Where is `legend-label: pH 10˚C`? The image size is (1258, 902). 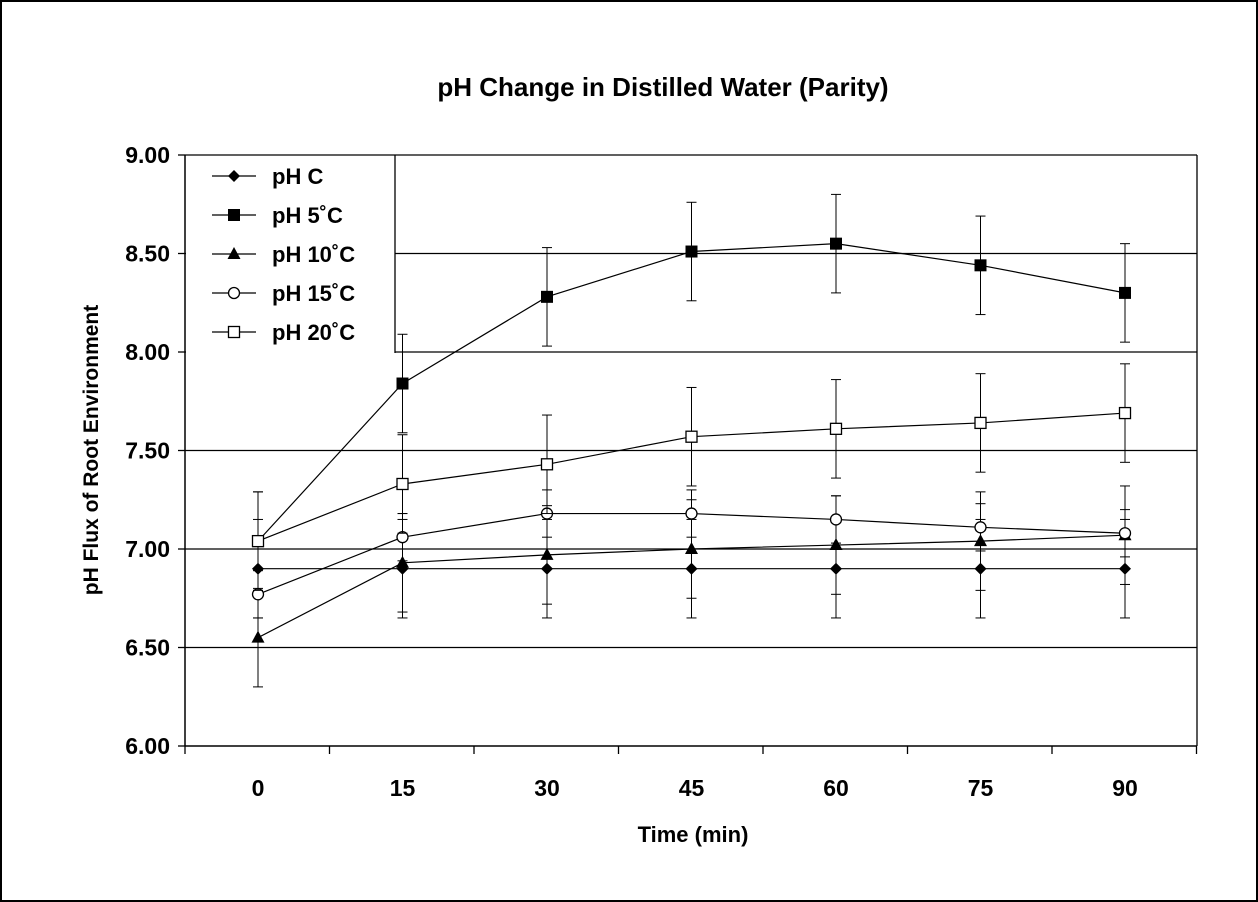
legend-label: pH 10˚C is located at coordinates (313, 254).